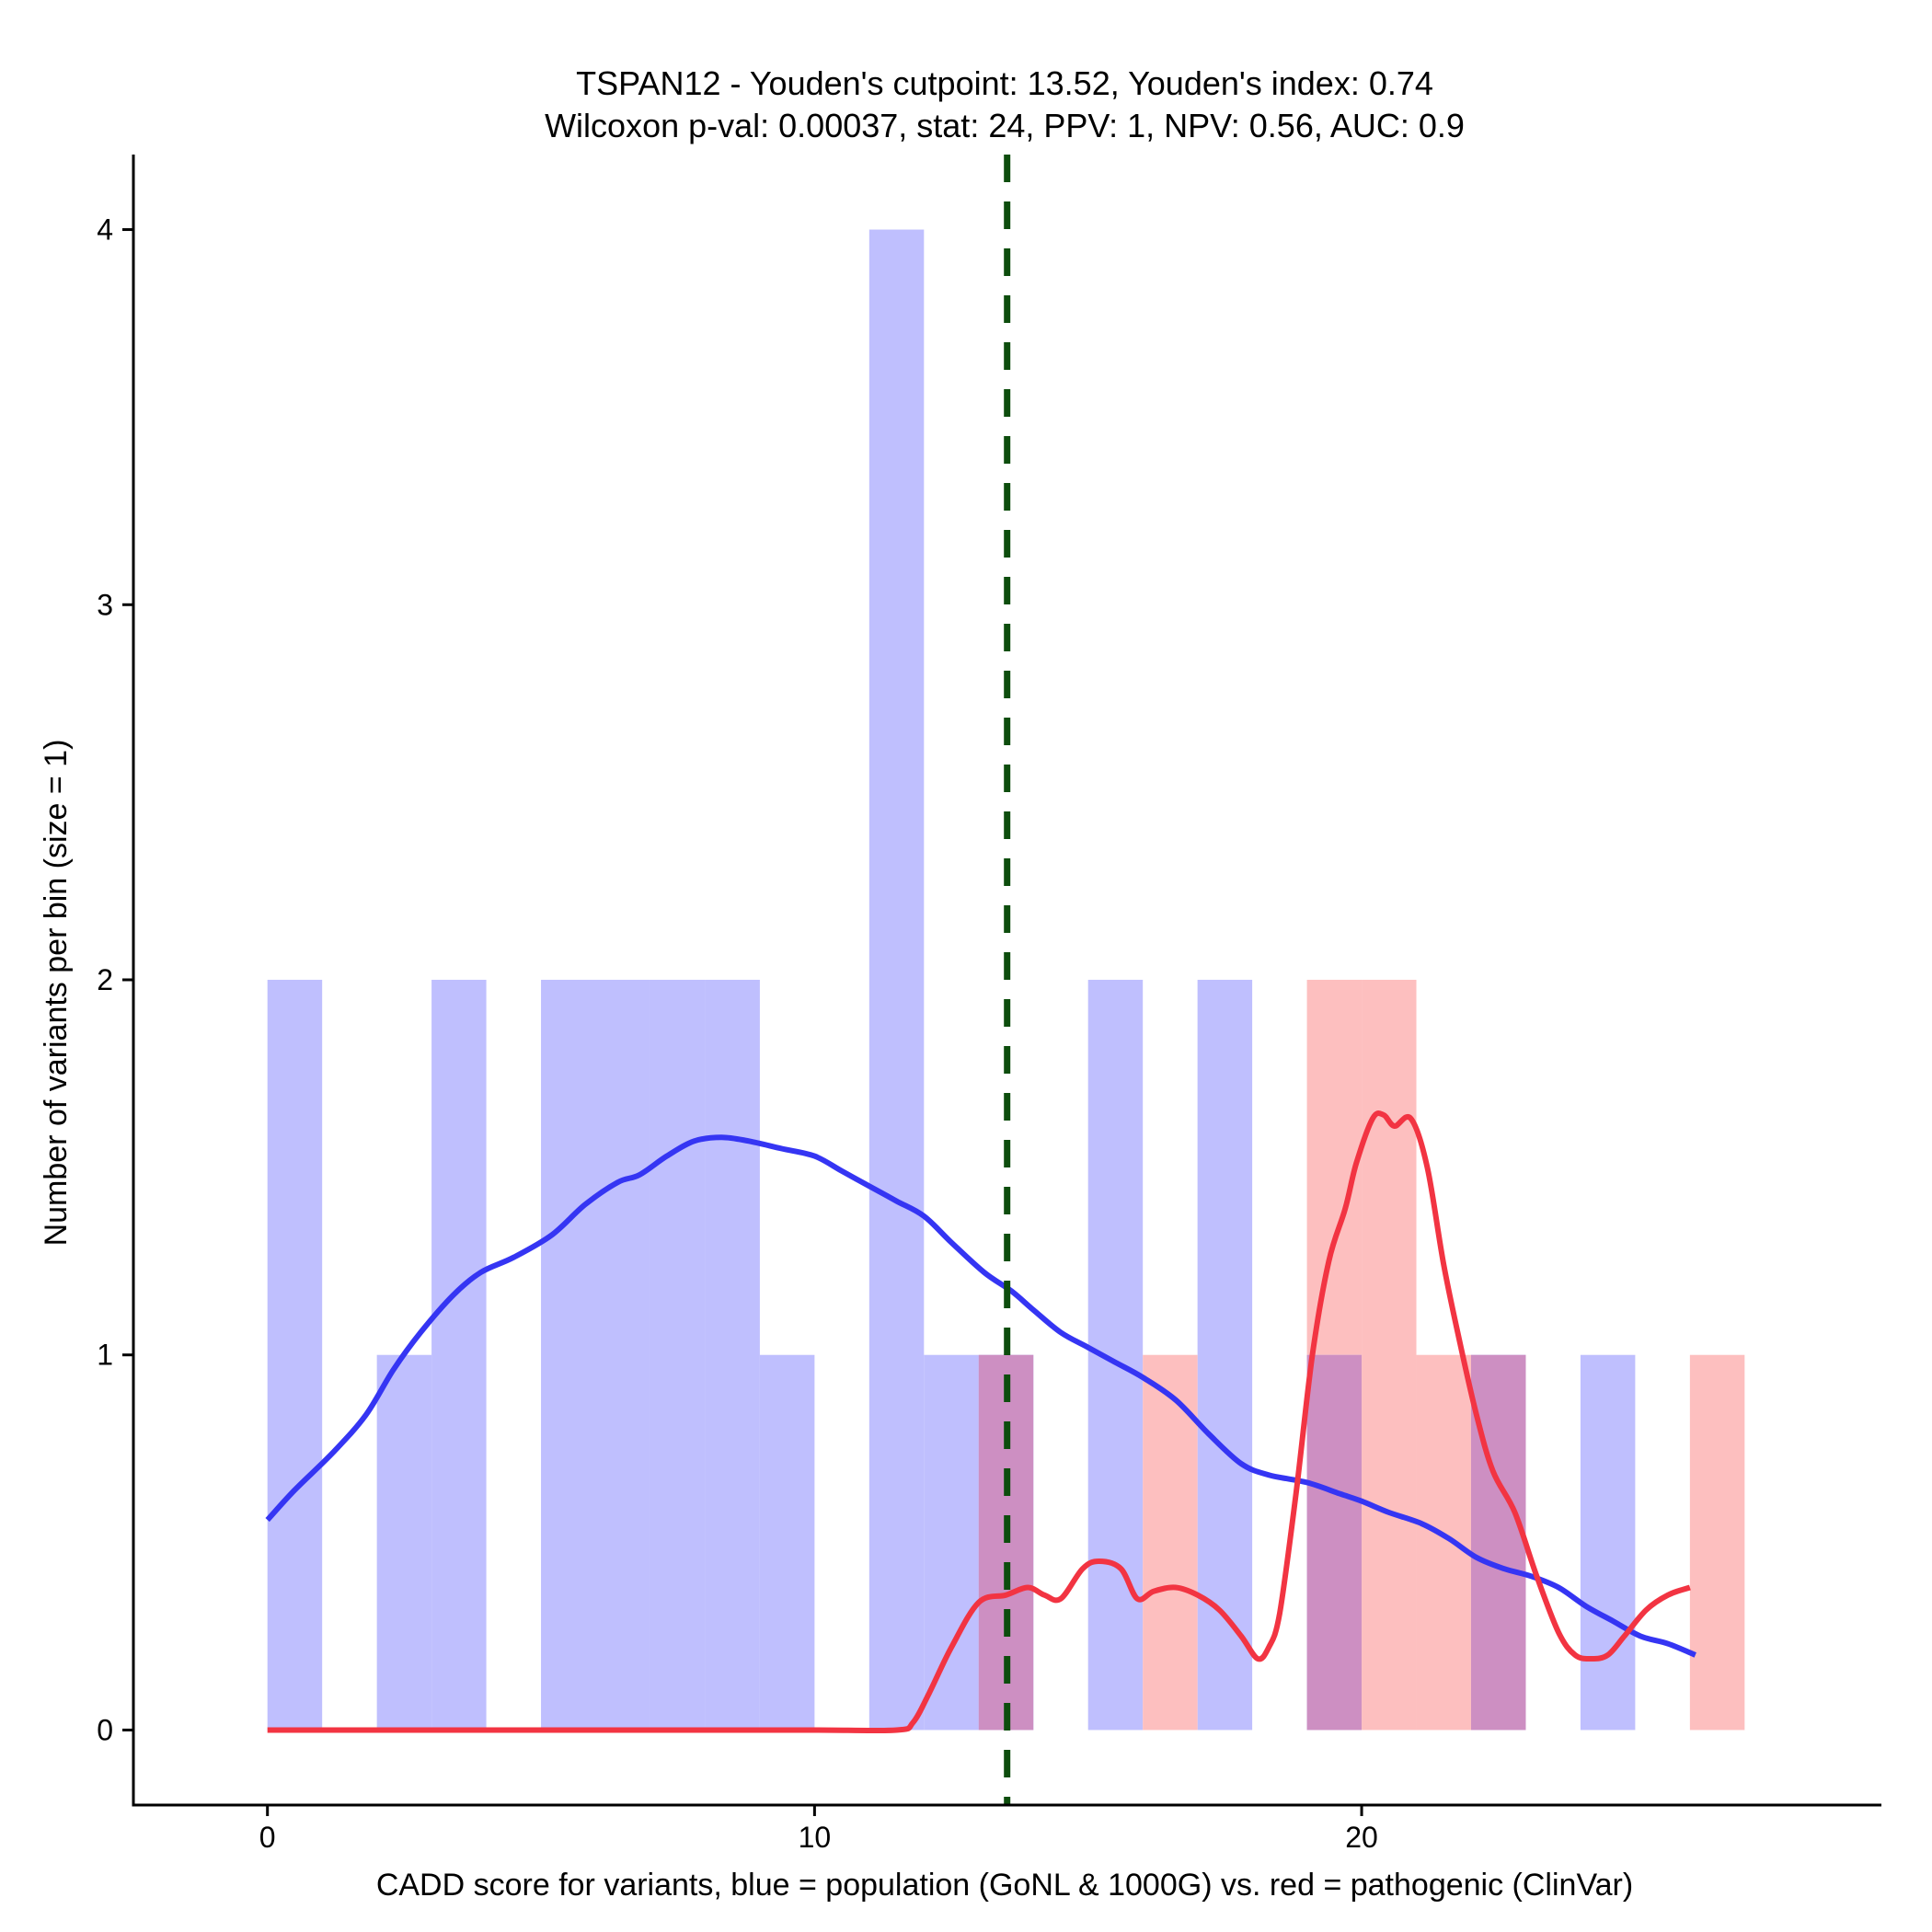 The width and height of the screenshot is (1932, 1932). What do you see at coordinates (105, 979) in the screenshot?
I see `y-tick-label-2: 2` at bounding box center [105, 979].